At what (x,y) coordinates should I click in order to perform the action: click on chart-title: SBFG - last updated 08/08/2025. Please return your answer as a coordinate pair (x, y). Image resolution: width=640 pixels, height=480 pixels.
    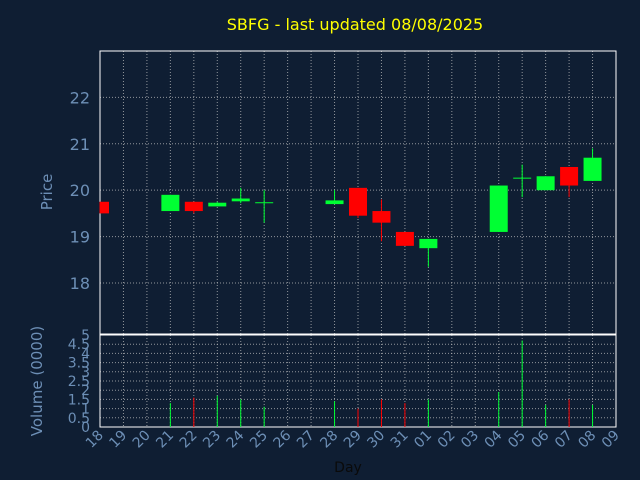
    Looking at the image, I should click on (355, 24).